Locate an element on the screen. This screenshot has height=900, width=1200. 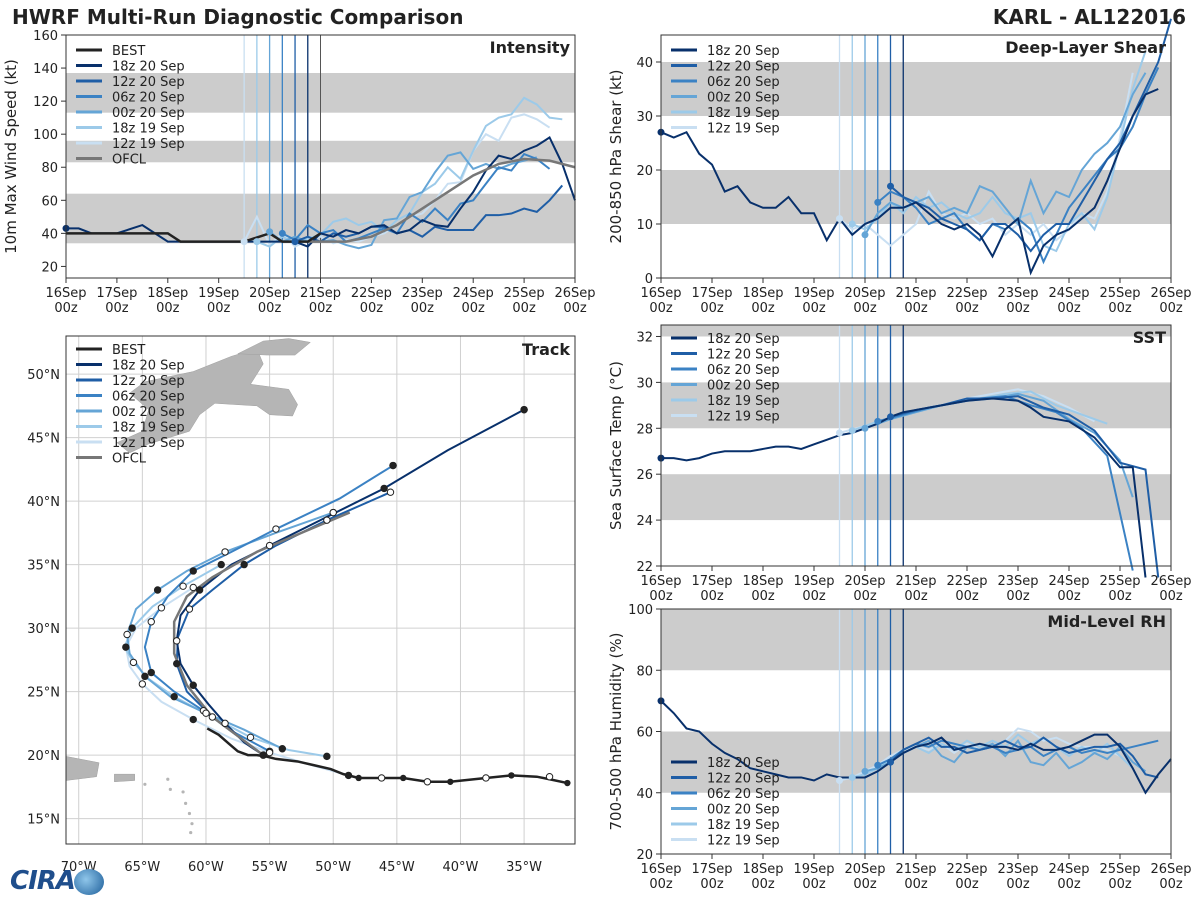
shear-y-tick-label: 10 is located at coordinates (644, 225).